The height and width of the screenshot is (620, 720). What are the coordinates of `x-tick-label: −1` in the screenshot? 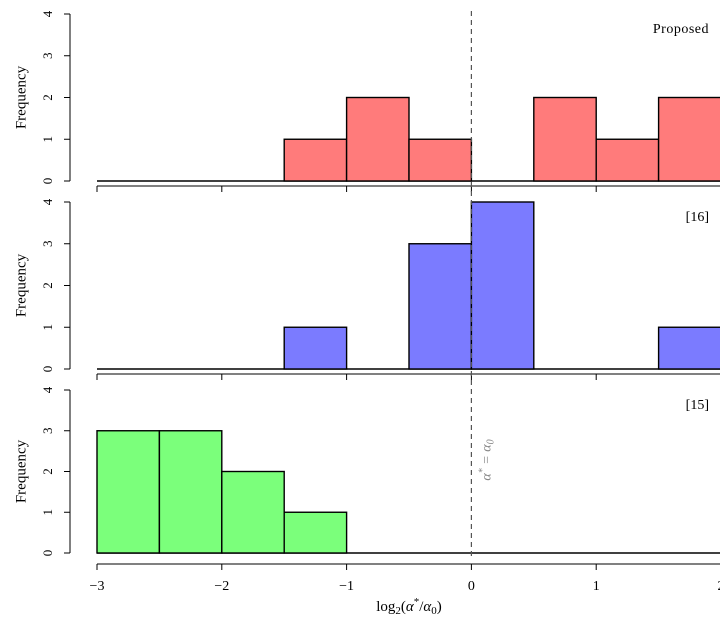 It's located at (346, 586).